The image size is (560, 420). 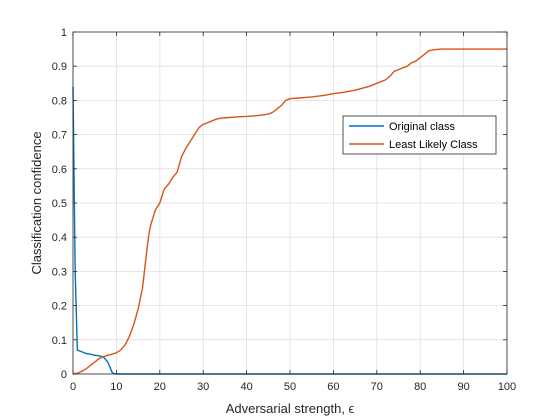 What do you see at coordinates (59, 136) in the screenshot?
I see `y-tick-label: 0.7` at bounding box center [59, 136].